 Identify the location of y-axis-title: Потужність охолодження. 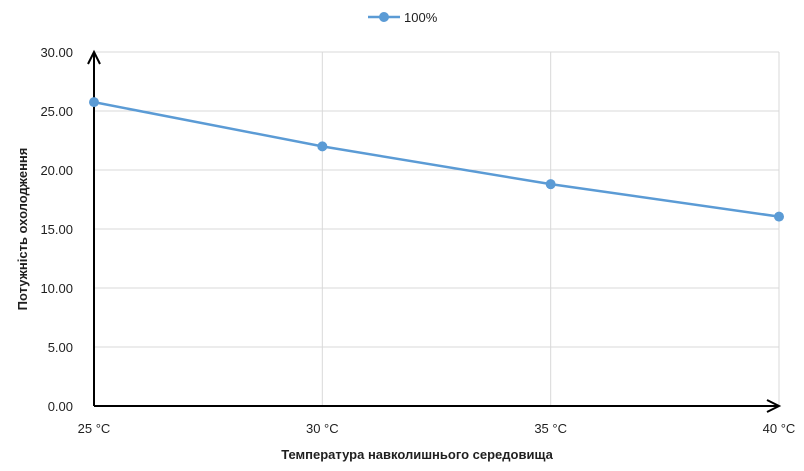
(22, 229).